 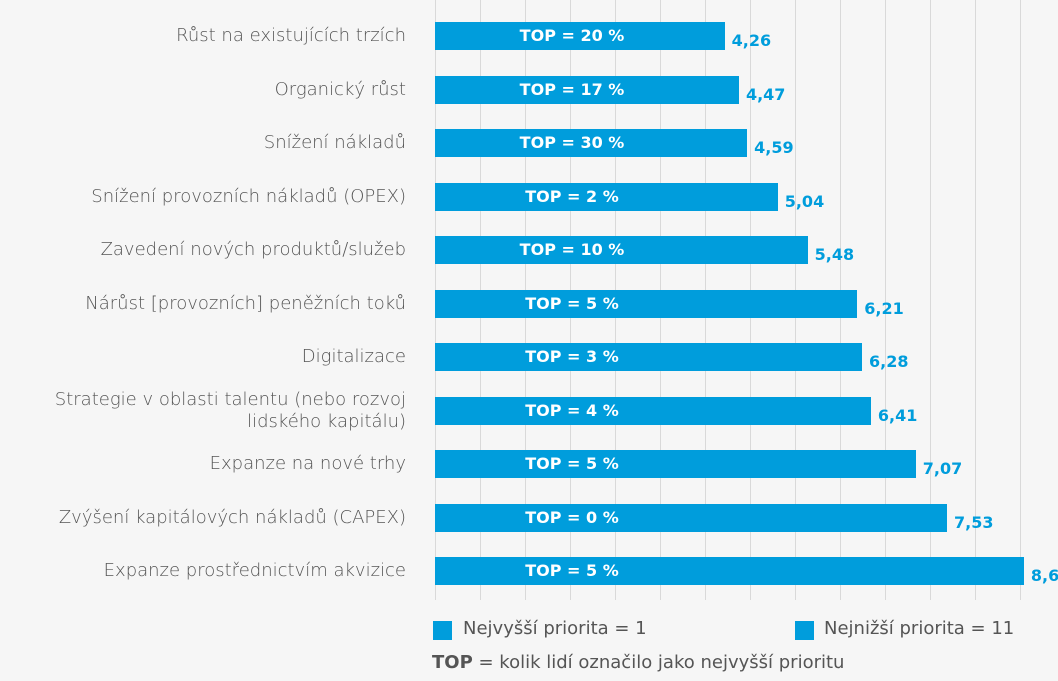 What do you see at coordinates (889, 361) in the screenshot?
I see `value-label: 6,28` at bounding box center [889, 361].